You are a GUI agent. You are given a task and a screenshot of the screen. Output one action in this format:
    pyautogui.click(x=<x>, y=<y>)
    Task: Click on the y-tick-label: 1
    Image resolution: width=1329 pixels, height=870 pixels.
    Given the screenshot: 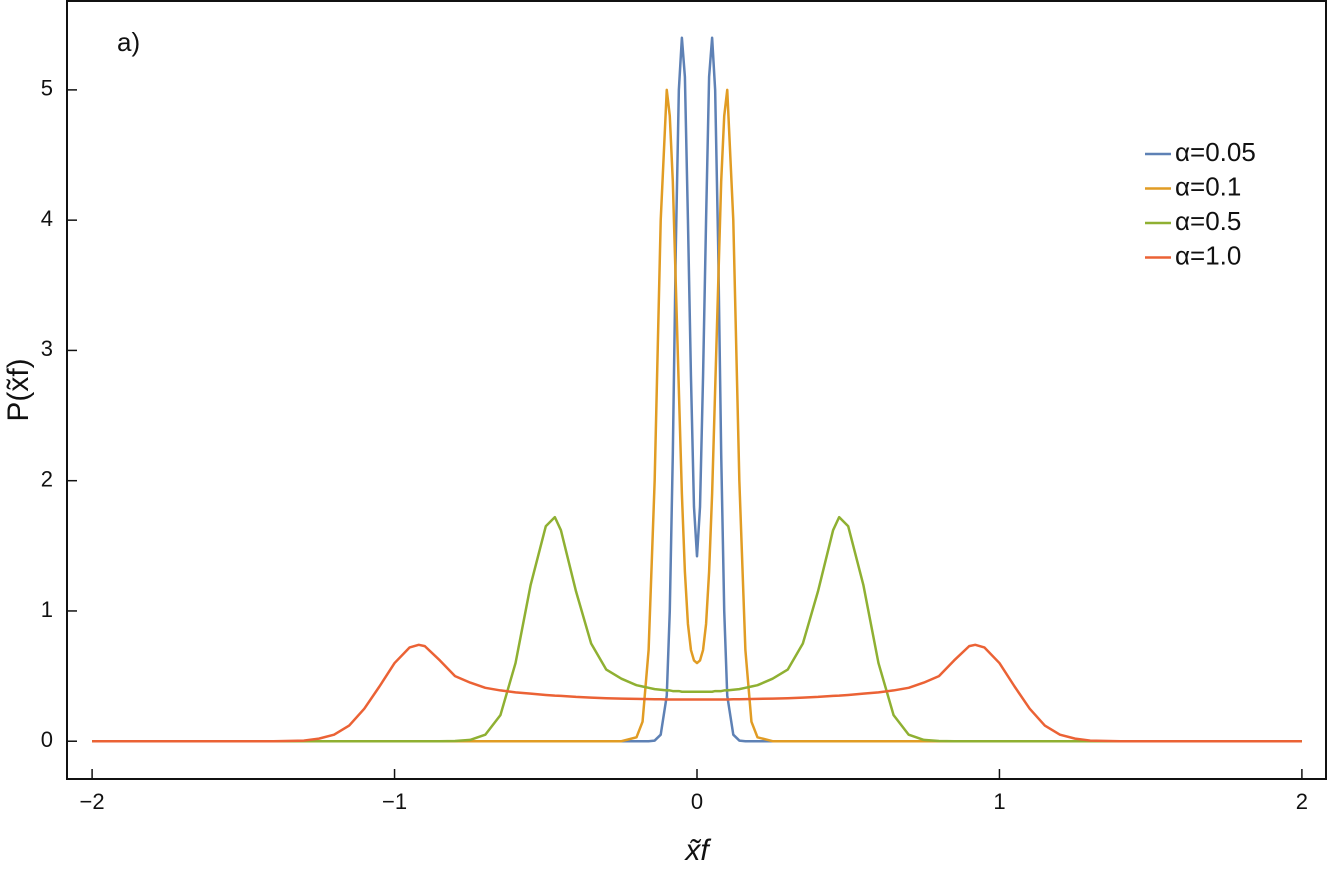 What is the action you would take?
    pyautogui.click(x=47, y=609)
    